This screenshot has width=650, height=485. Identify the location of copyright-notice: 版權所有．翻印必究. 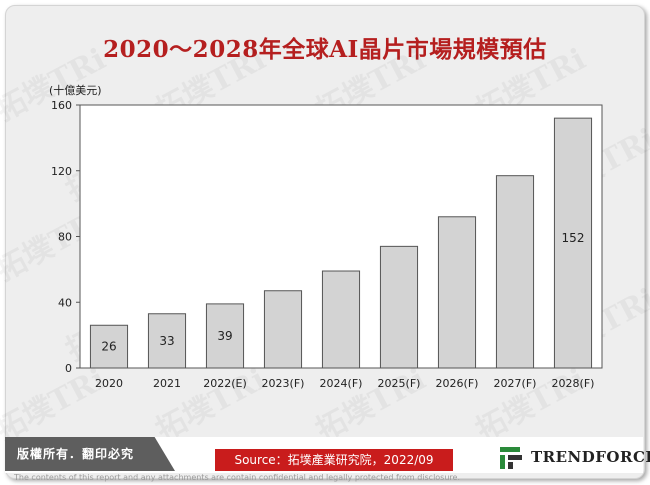
(90, 454).